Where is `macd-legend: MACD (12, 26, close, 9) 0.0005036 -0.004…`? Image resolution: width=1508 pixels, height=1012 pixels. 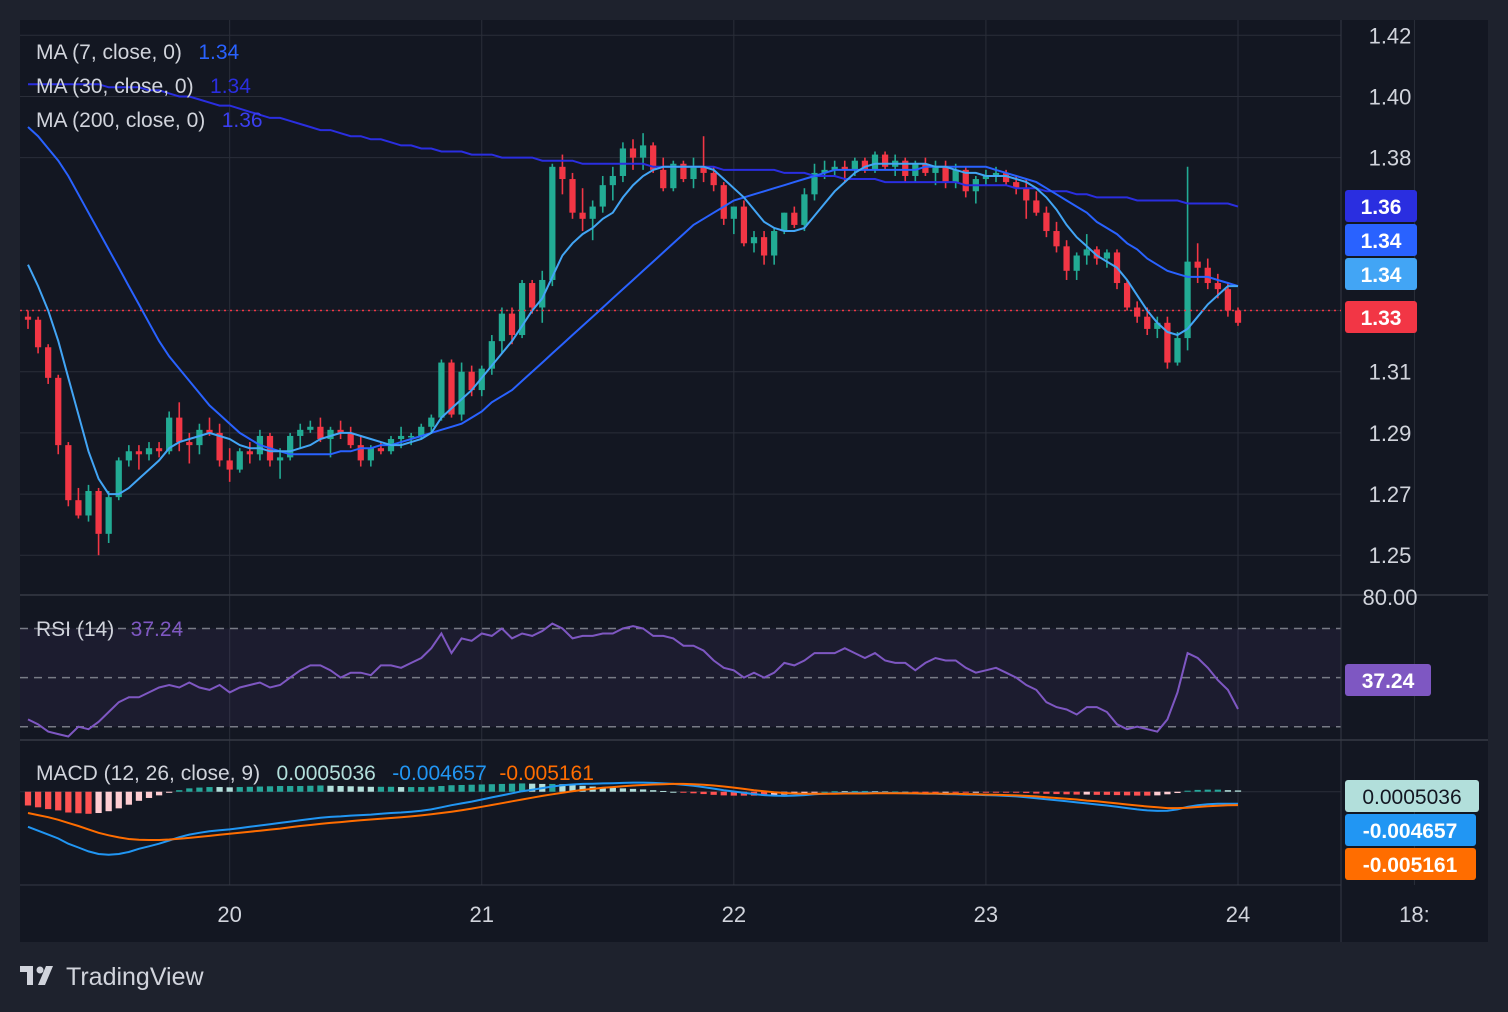
macd-legend: MACD (12, 26, close, 9) 0.0005036 -0.004… is located at coordinates (315, 773).